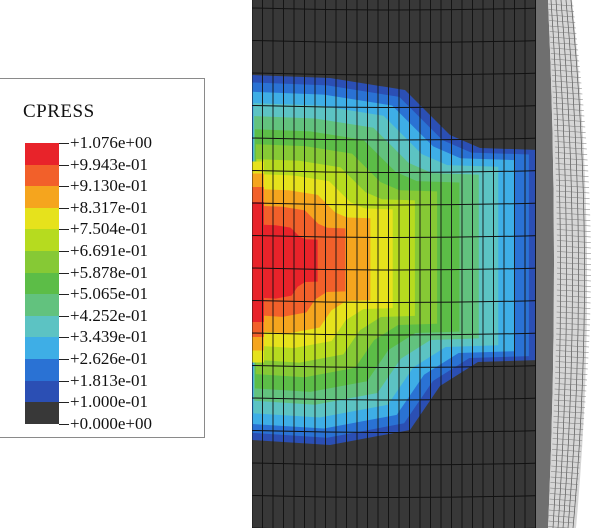  Describe the element at coordinates (109, 337) in the screenshot. I see `legend-value-label: +3.439e-01` at that location.